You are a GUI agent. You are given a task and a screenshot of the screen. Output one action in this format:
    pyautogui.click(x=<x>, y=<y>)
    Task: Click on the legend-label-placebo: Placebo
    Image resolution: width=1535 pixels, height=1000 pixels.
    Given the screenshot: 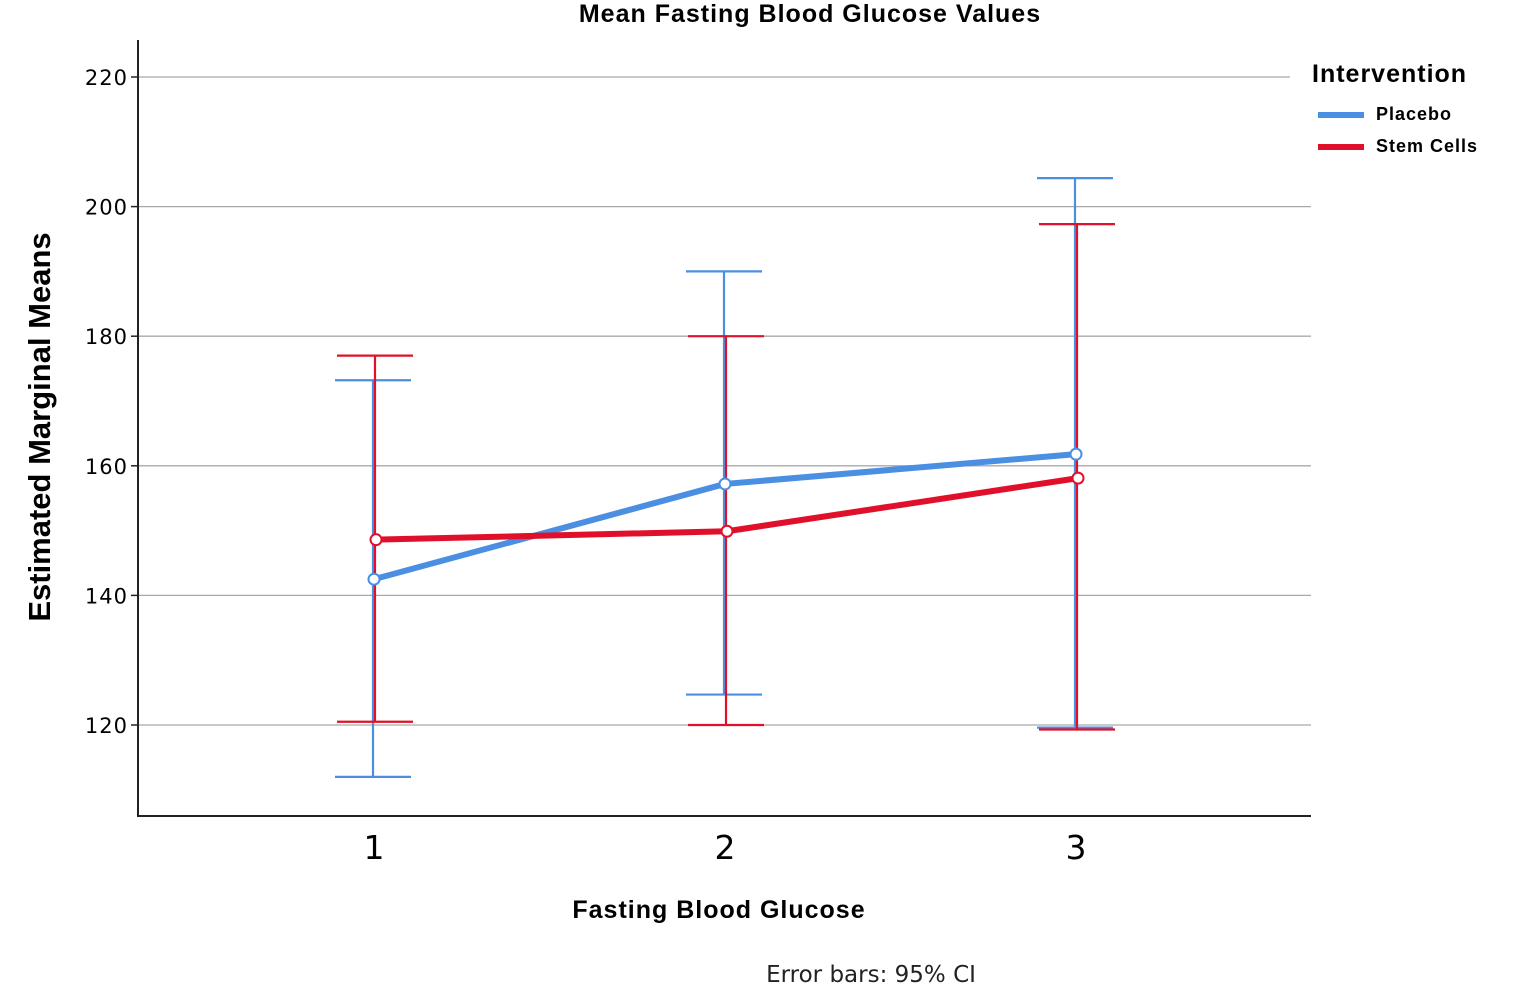 What is the action you would take?
    pyautogui.click(x=1414, y=114)
    